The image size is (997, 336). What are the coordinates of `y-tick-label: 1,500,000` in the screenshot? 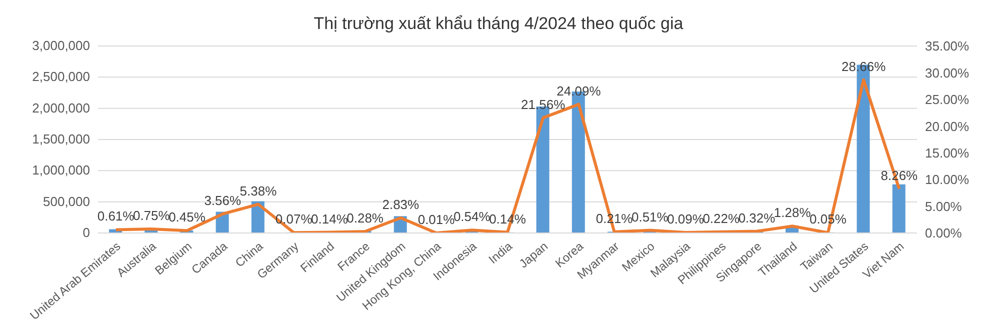 It's located at (61, 139).